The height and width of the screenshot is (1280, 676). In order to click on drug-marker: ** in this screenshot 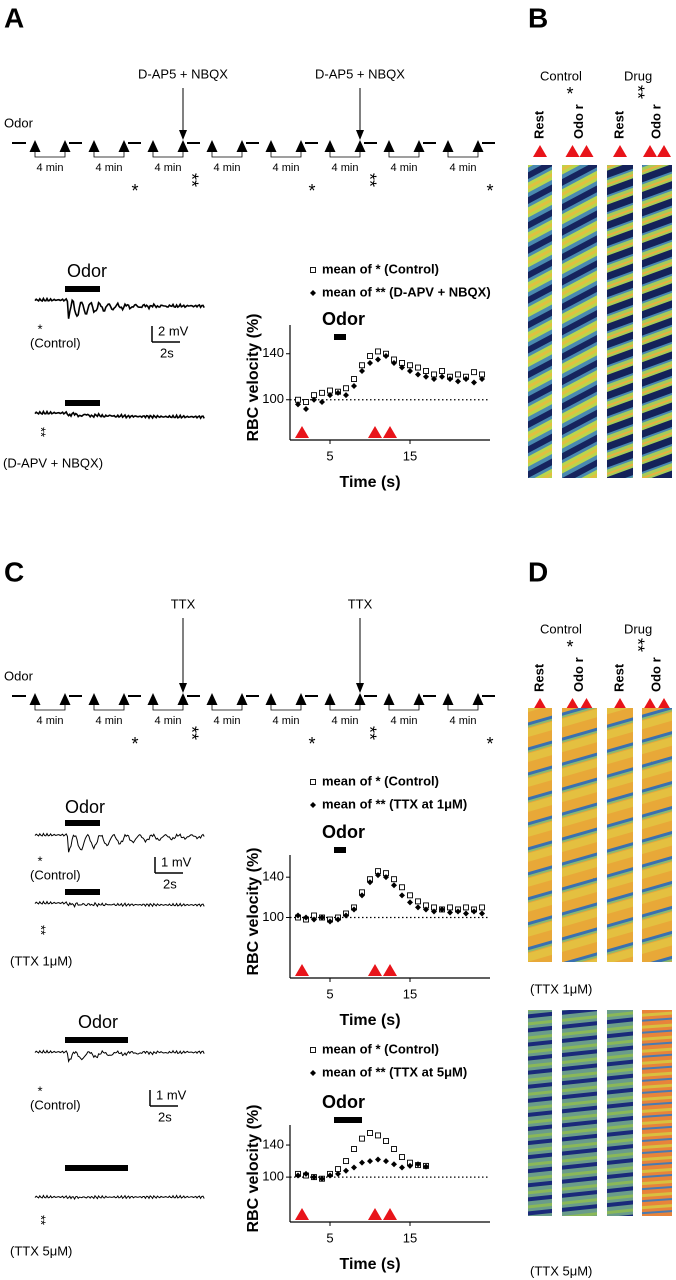, I will do `click(41, 930)`.